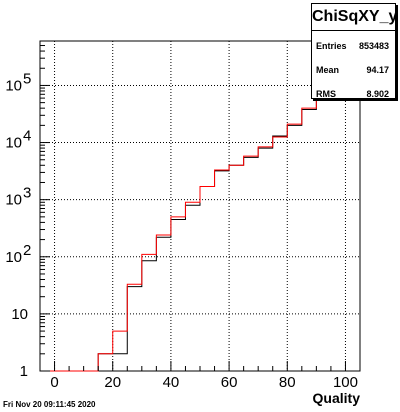  Describe the element at coordinates (328, 70) in the screenshot. I see `stats-mean-label: Mean` at that location.